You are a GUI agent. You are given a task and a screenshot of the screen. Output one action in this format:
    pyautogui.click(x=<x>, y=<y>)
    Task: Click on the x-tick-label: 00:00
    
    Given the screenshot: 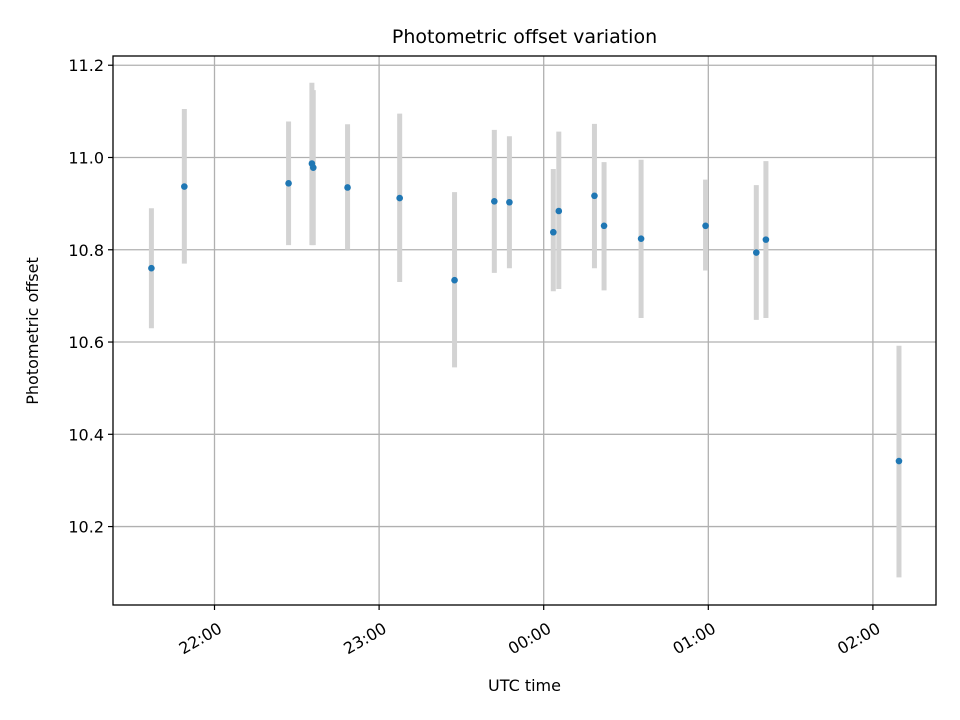 What is the action you would take?
    pyautogui.click(x=529, y=639)
    